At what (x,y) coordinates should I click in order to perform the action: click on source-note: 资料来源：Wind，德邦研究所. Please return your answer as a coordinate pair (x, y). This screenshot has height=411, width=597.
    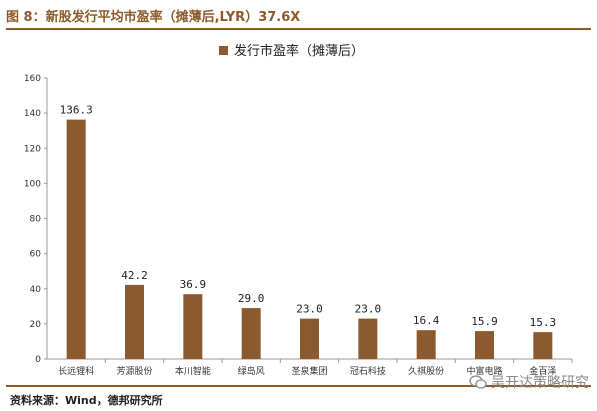
    Looking at the image, I should click on (86, 400).